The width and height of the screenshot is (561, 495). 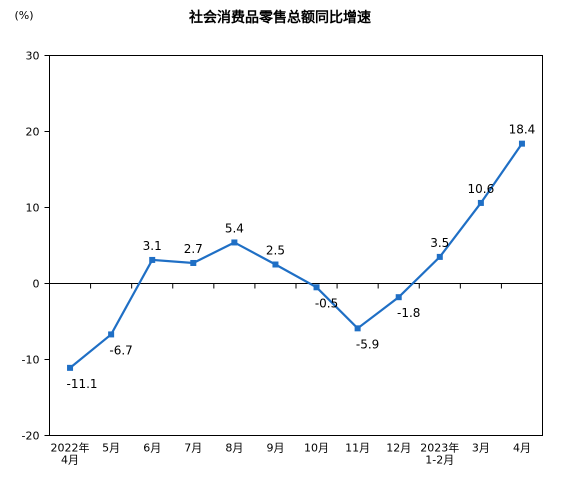 What do you see at coordinates (275, 448) in the screenshot?
I see `x-tick-label: 9月` at bounding box center [275, 448].